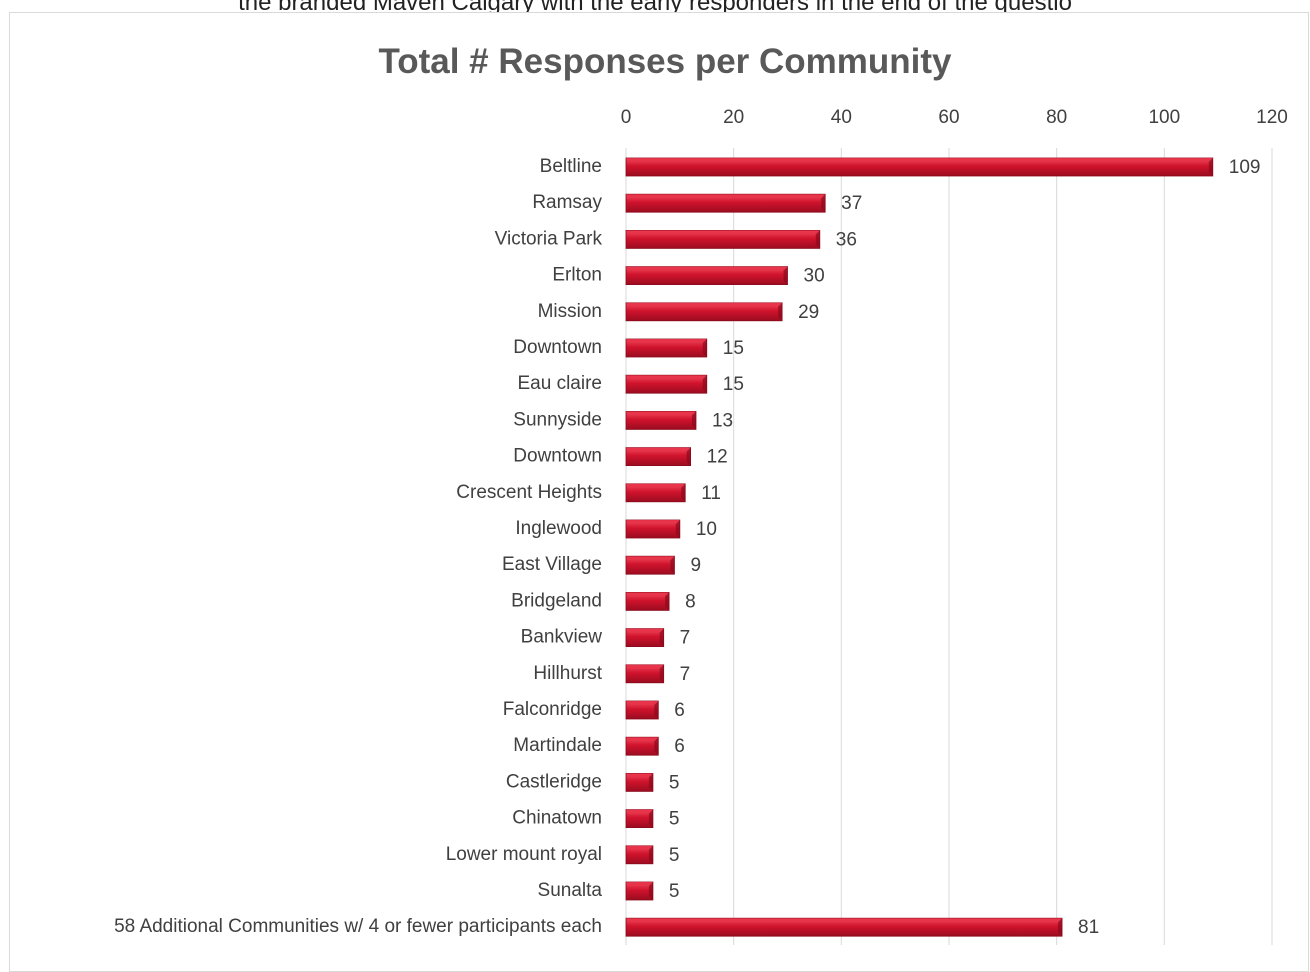  I want to click on data-label: 8, so click(690, 601).